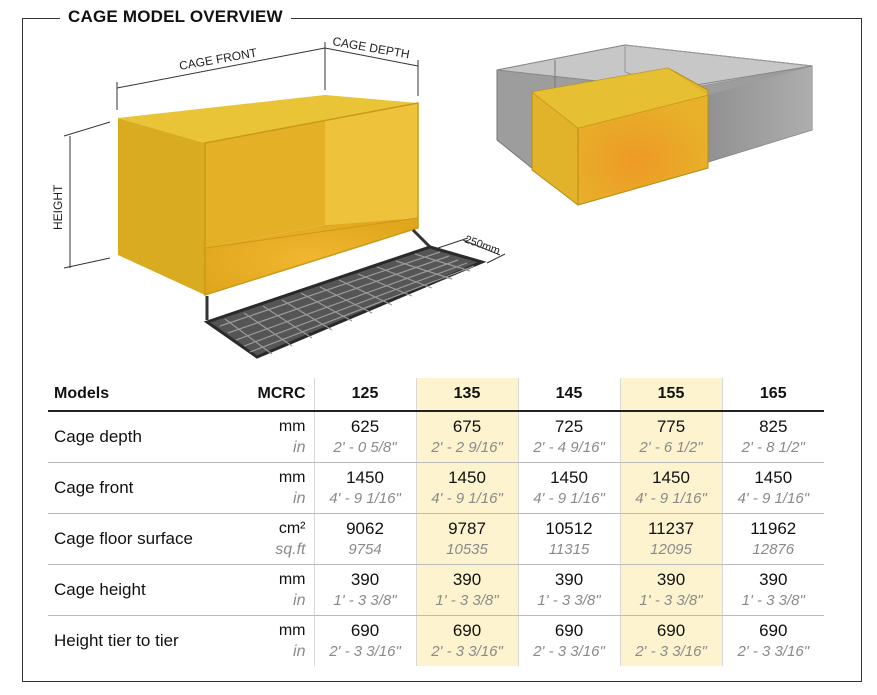 The image size is (877, 695). I want to click on cage-front-frame, so click(311, 199).